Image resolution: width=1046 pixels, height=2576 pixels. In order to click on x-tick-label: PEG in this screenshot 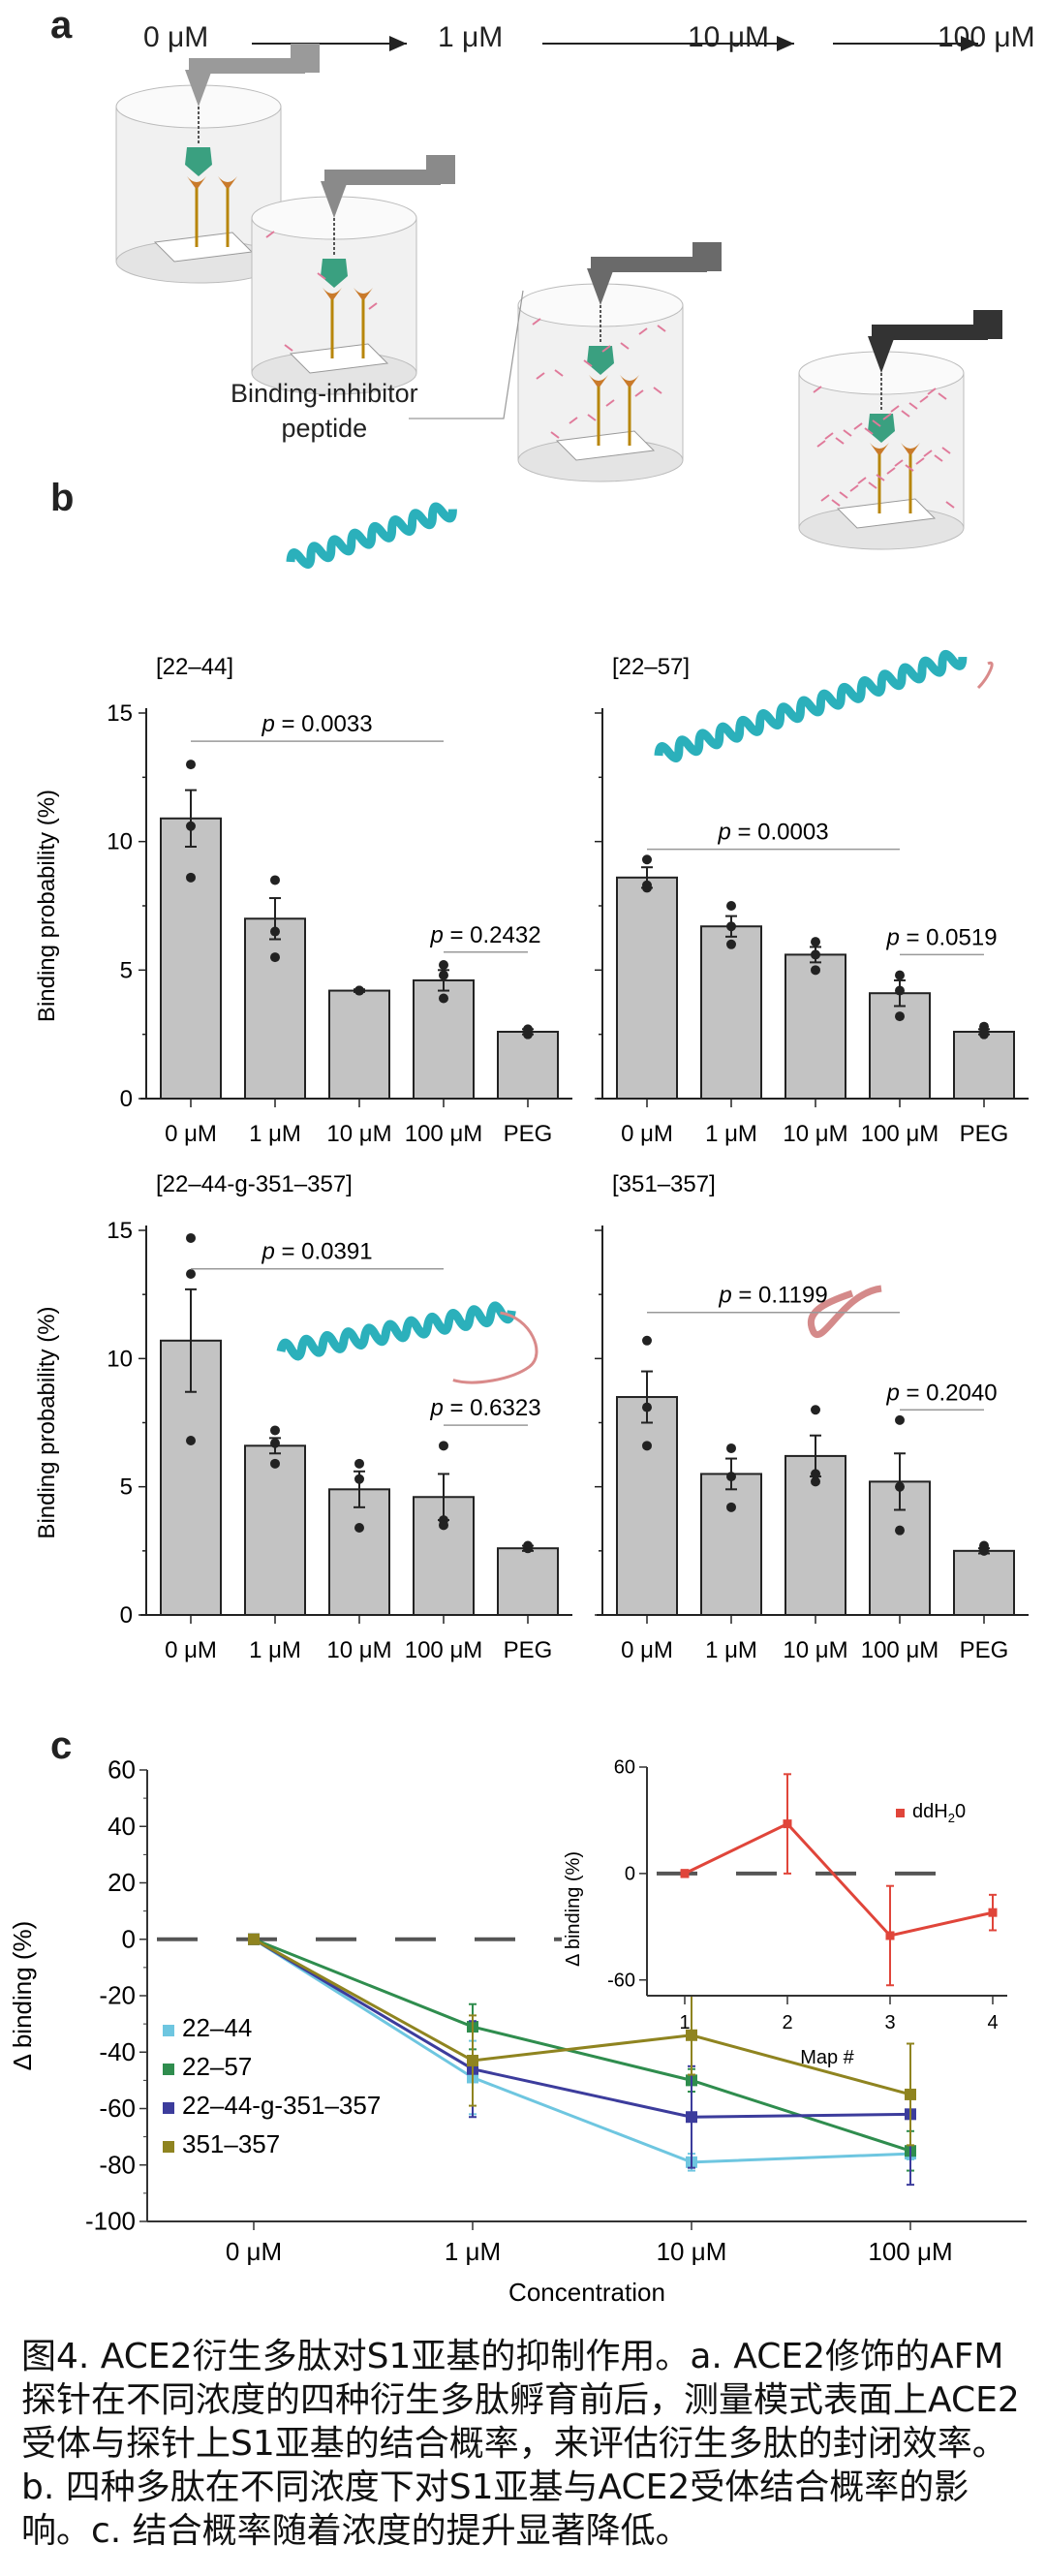, I will do `click(984, 1134)`.